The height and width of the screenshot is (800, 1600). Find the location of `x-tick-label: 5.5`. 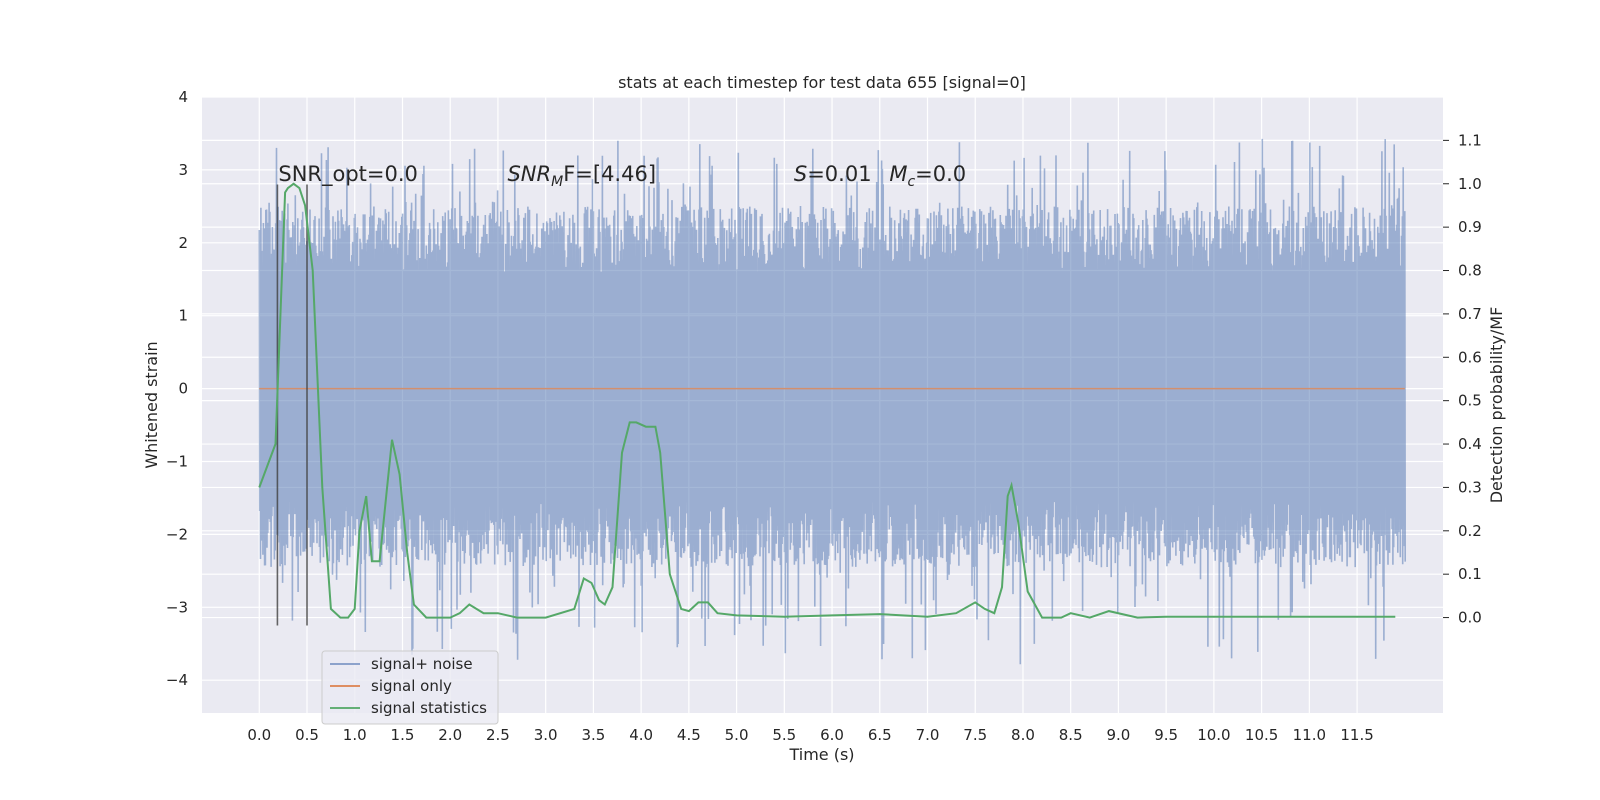

x-tick-label: 5.5 is located at coordinates (784, 735).